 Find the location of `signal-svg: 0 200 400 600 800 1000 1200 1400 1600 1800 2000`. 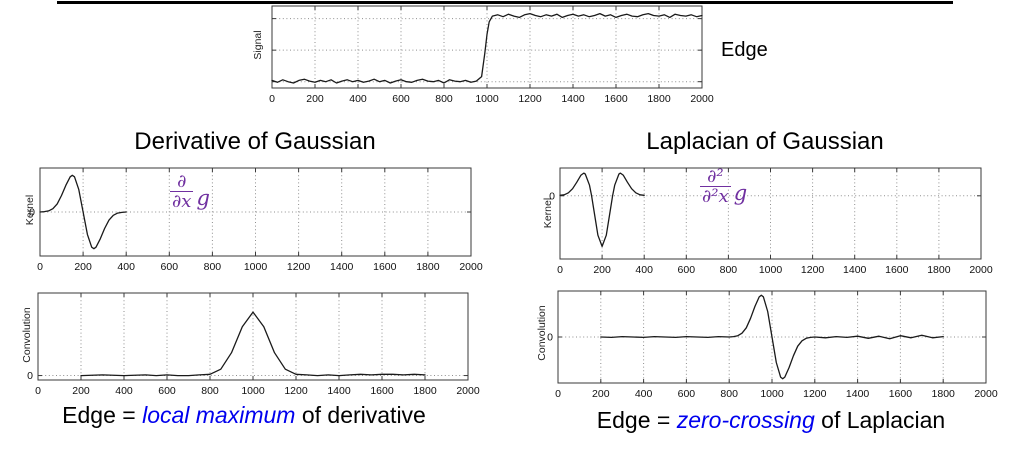

signal-svg: 0 200 400 600 800 1000 1200 1400 1600 1800 2000 is located at coordinates (491, 55).